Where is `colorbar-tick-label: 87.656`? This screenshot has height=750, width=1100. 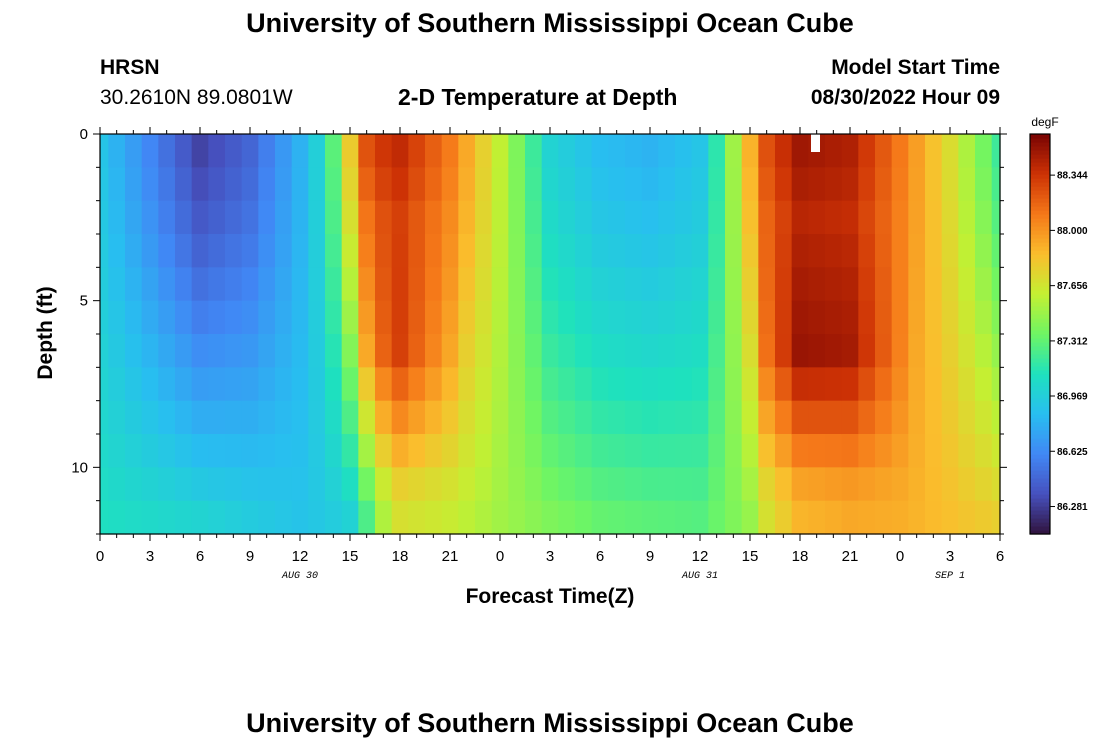
colorbar-tick-label: 87.656 is located at coordinates (1072, 286).